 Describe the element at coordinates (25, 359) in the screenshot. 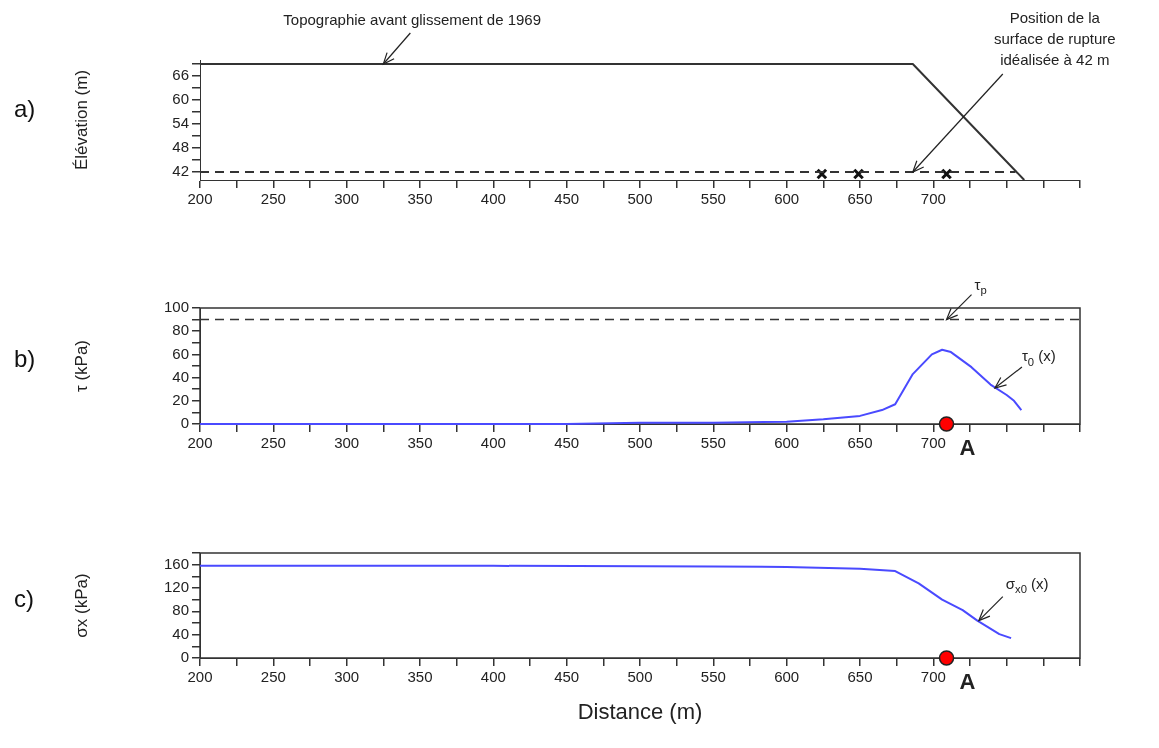

I see `text: b)` at that location.